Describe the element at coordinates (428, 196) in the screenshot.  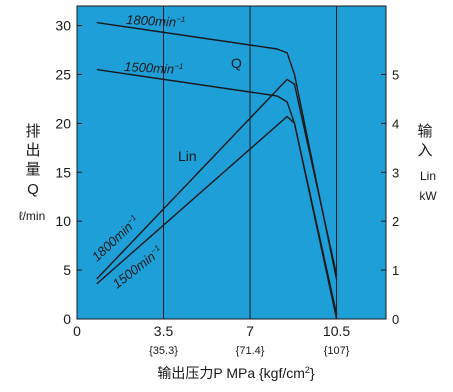
I see `right-axis-unit-2: kW` at that location.